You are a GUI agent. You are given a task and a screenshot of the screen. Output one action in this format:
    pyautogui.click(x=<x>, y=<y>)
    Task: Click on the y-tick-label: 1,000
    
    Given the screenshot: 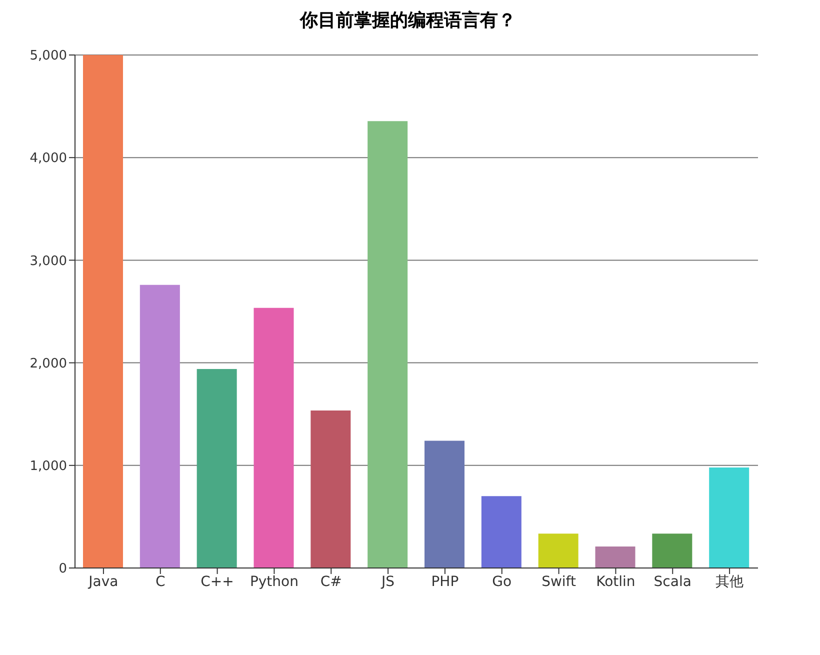 What is the action you would take?
    pyautogui.click(x=48, y=466)
    